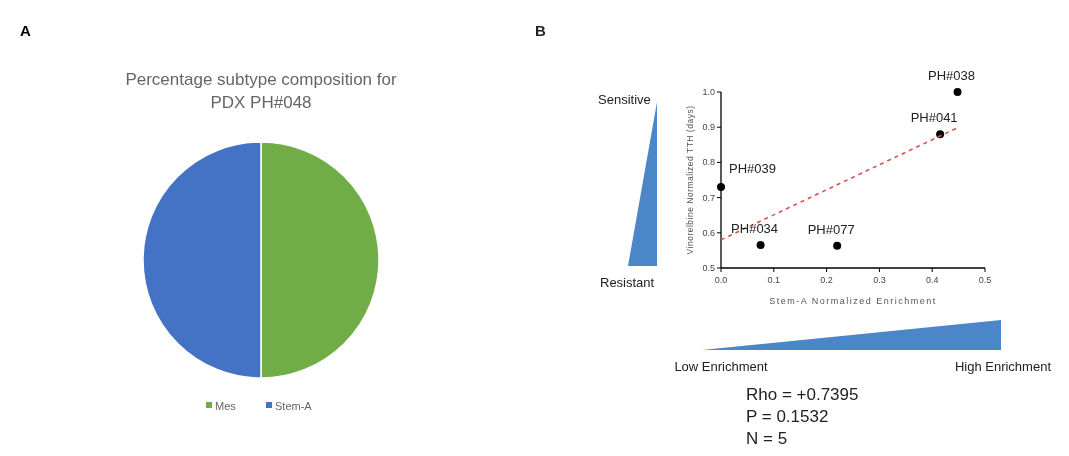  I want to click on annotation: PH#038, so click(952, 75).